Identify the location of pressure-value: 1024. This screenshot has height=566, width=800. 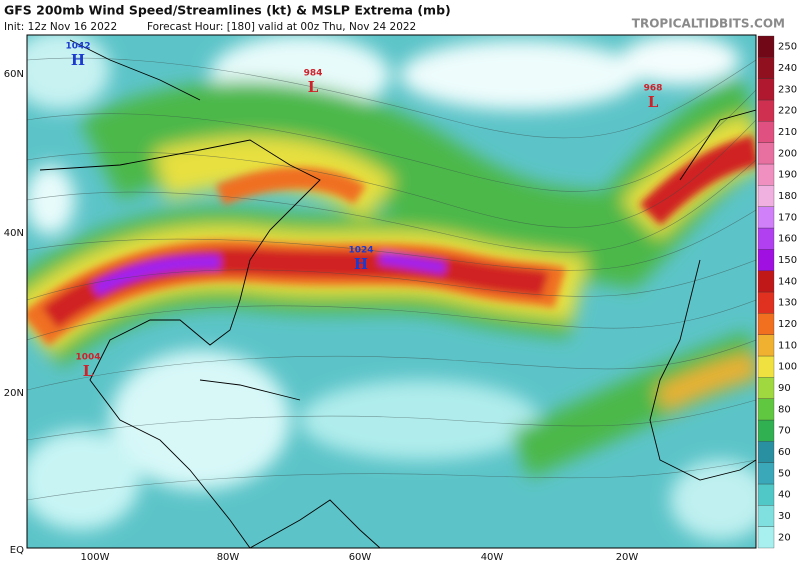
(360, 251).